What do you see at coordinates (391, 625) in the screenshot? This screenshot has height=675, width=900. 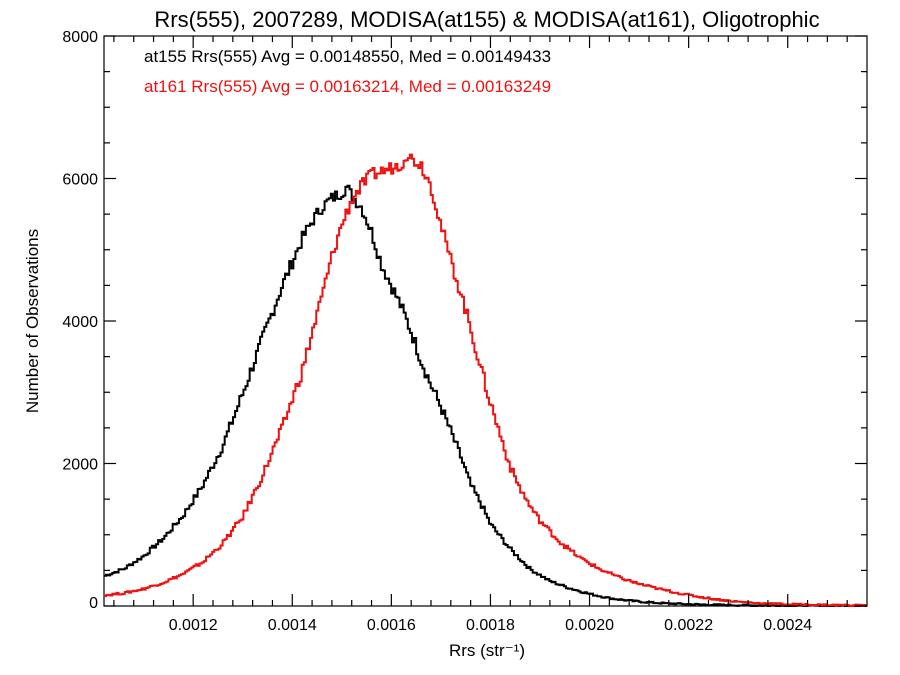 I see `x-tick-label: 0.0016` at bounding box center [391, 625].